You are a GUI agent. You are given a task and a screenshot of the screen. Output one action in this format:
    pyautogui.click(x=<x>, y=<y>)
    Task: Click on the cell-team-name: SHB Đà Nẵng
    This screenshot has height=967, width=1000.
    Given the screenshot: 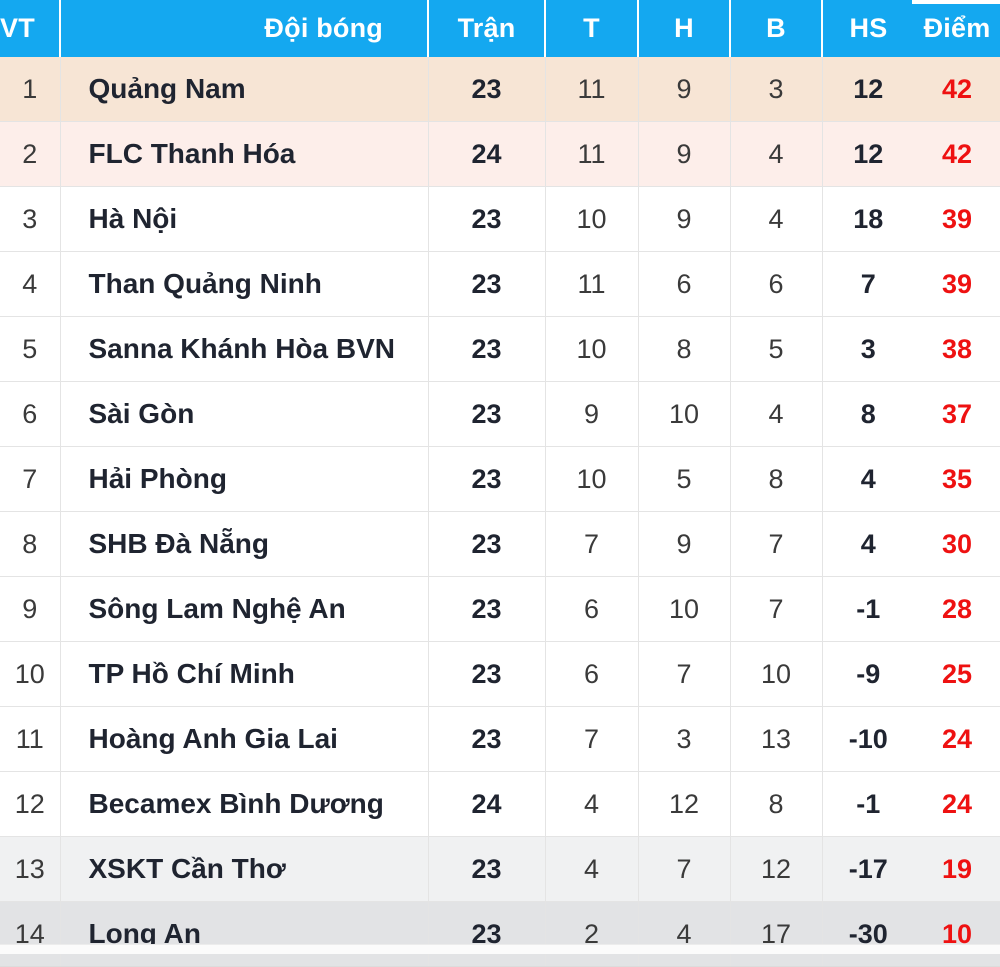 What is the action you would take?
    pyautogui.click(x=244, y=544)
    